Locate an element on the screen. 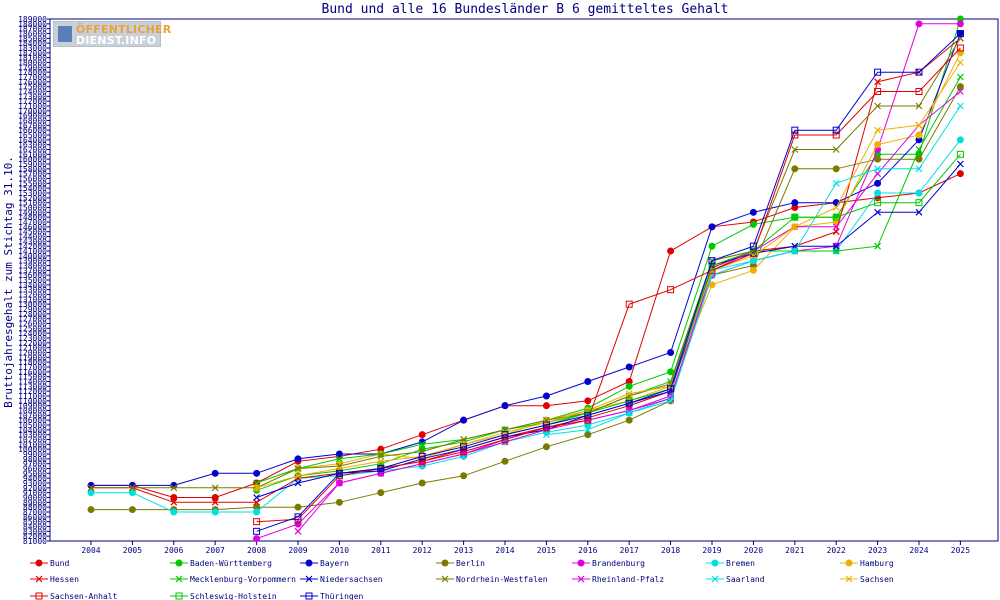  y-tick-label: 171000 is located at coordinates (32, 106).